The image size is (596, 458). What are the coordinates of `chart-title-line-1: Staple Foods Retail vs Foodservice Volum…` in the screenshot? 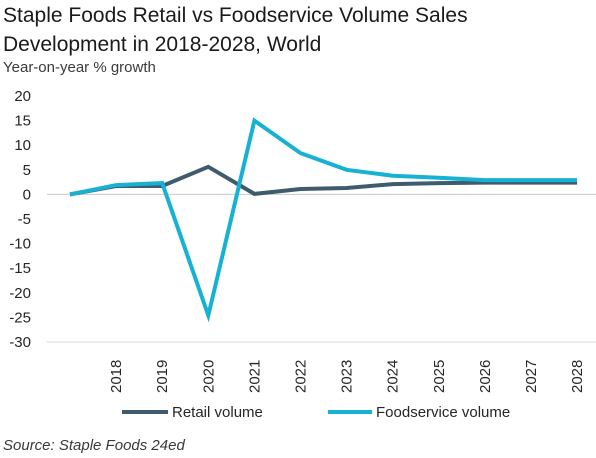 It's located at (235, 15).